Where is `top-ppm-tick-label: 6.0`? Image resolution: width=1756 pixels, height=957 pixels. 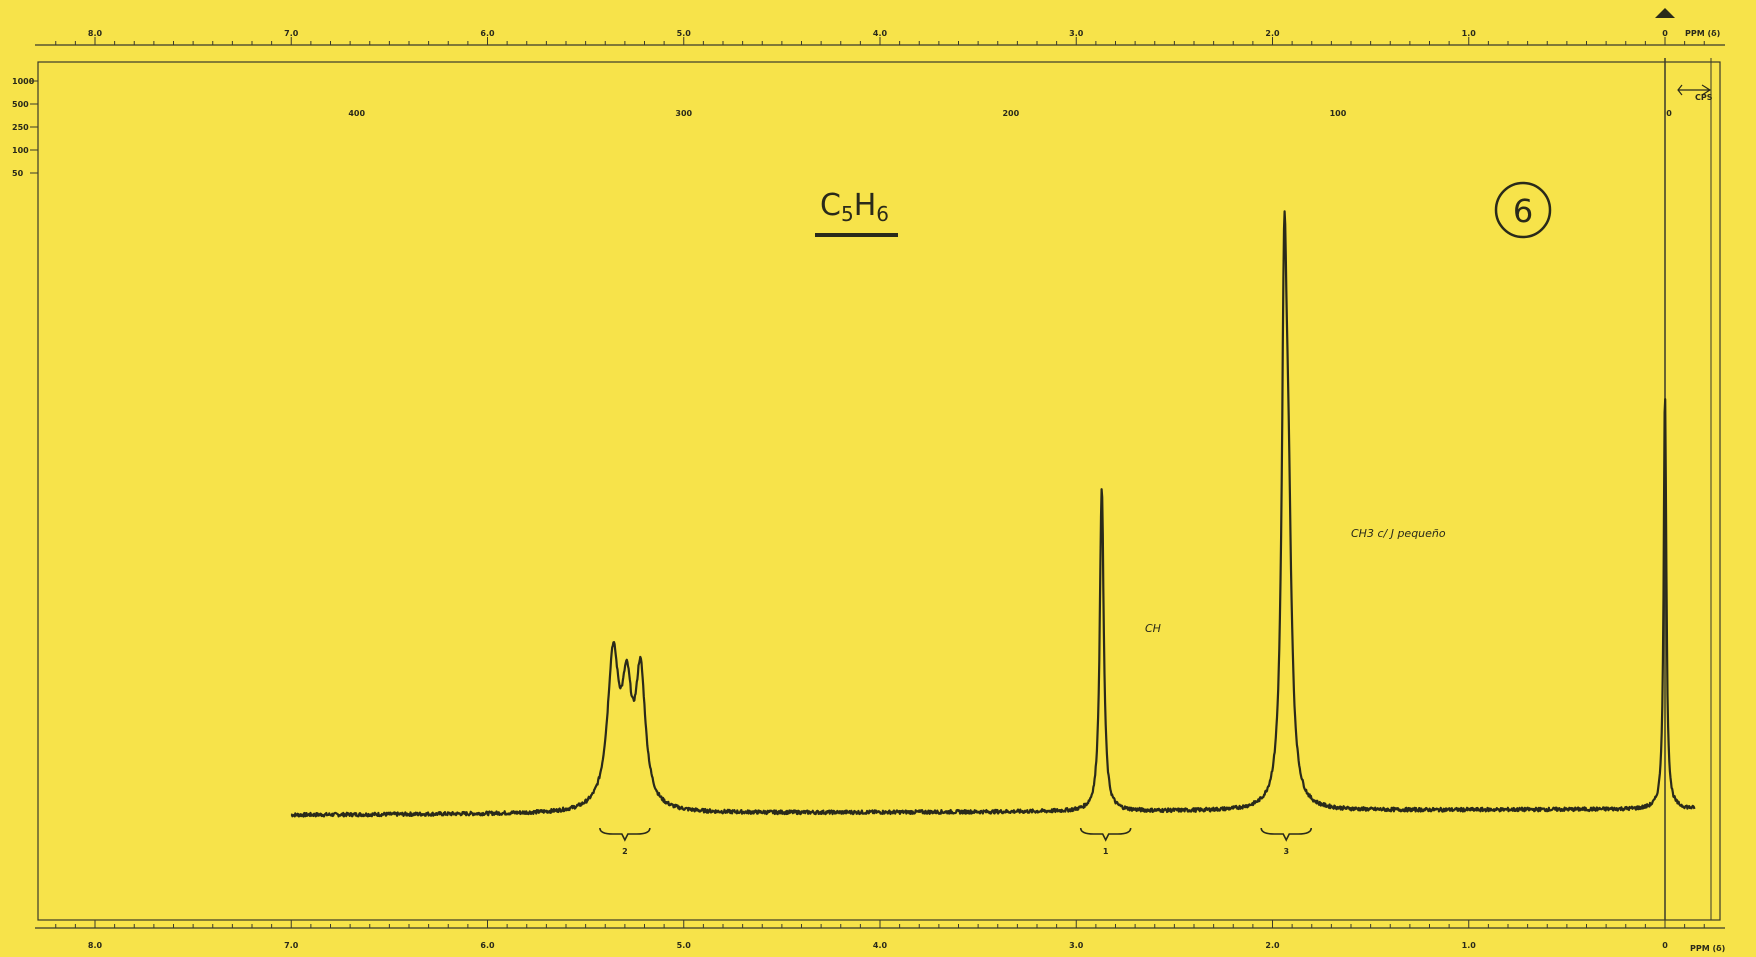
top-ppm-tick-label: 6.0 is located at coordinates (487, 33).